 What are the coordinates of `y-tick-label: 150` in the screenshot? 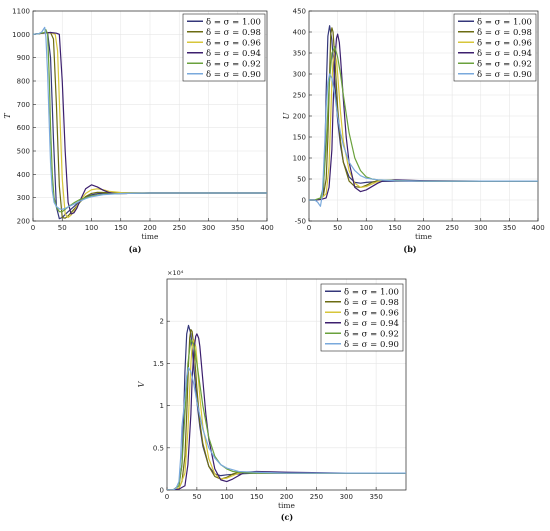 It's located at (299, 138).